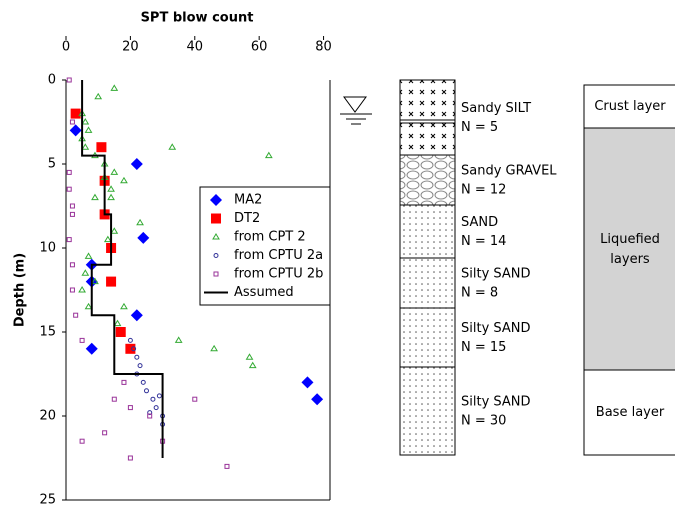 This screenshot has height=508, width=675. What do you see at coordinates (247, 218) in the screenshot?
I see `legend-label: DT2` at bounding box center [247, 218].